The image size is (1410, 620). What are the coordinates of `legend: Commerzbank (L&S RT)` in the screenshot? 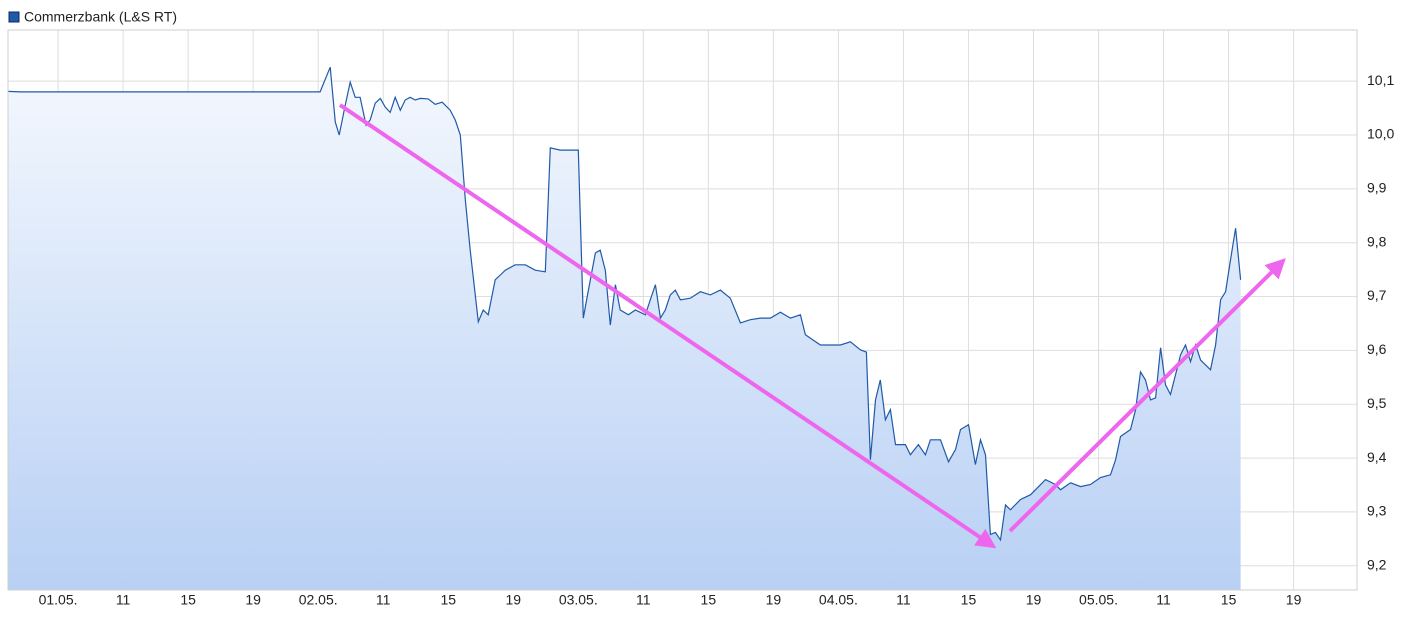 It's located at (92, 17).